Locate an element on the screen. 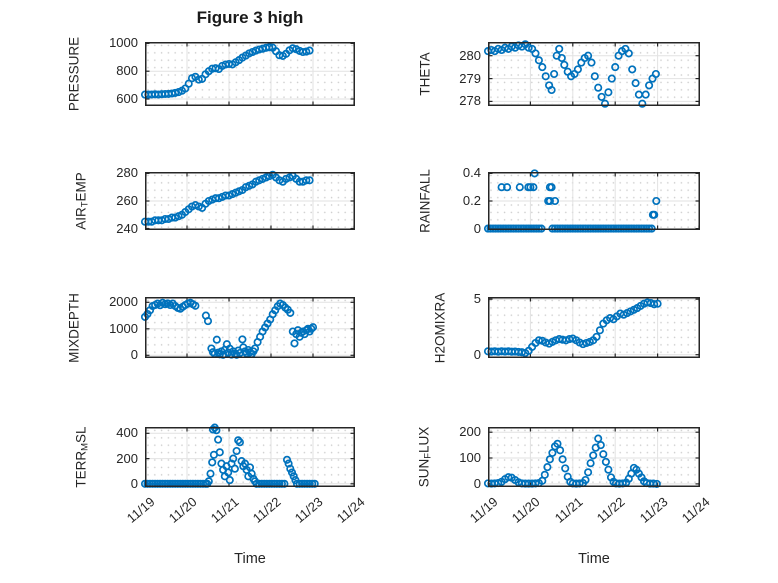  y-tick-label: 2000 is located at coordinates (123, 302).